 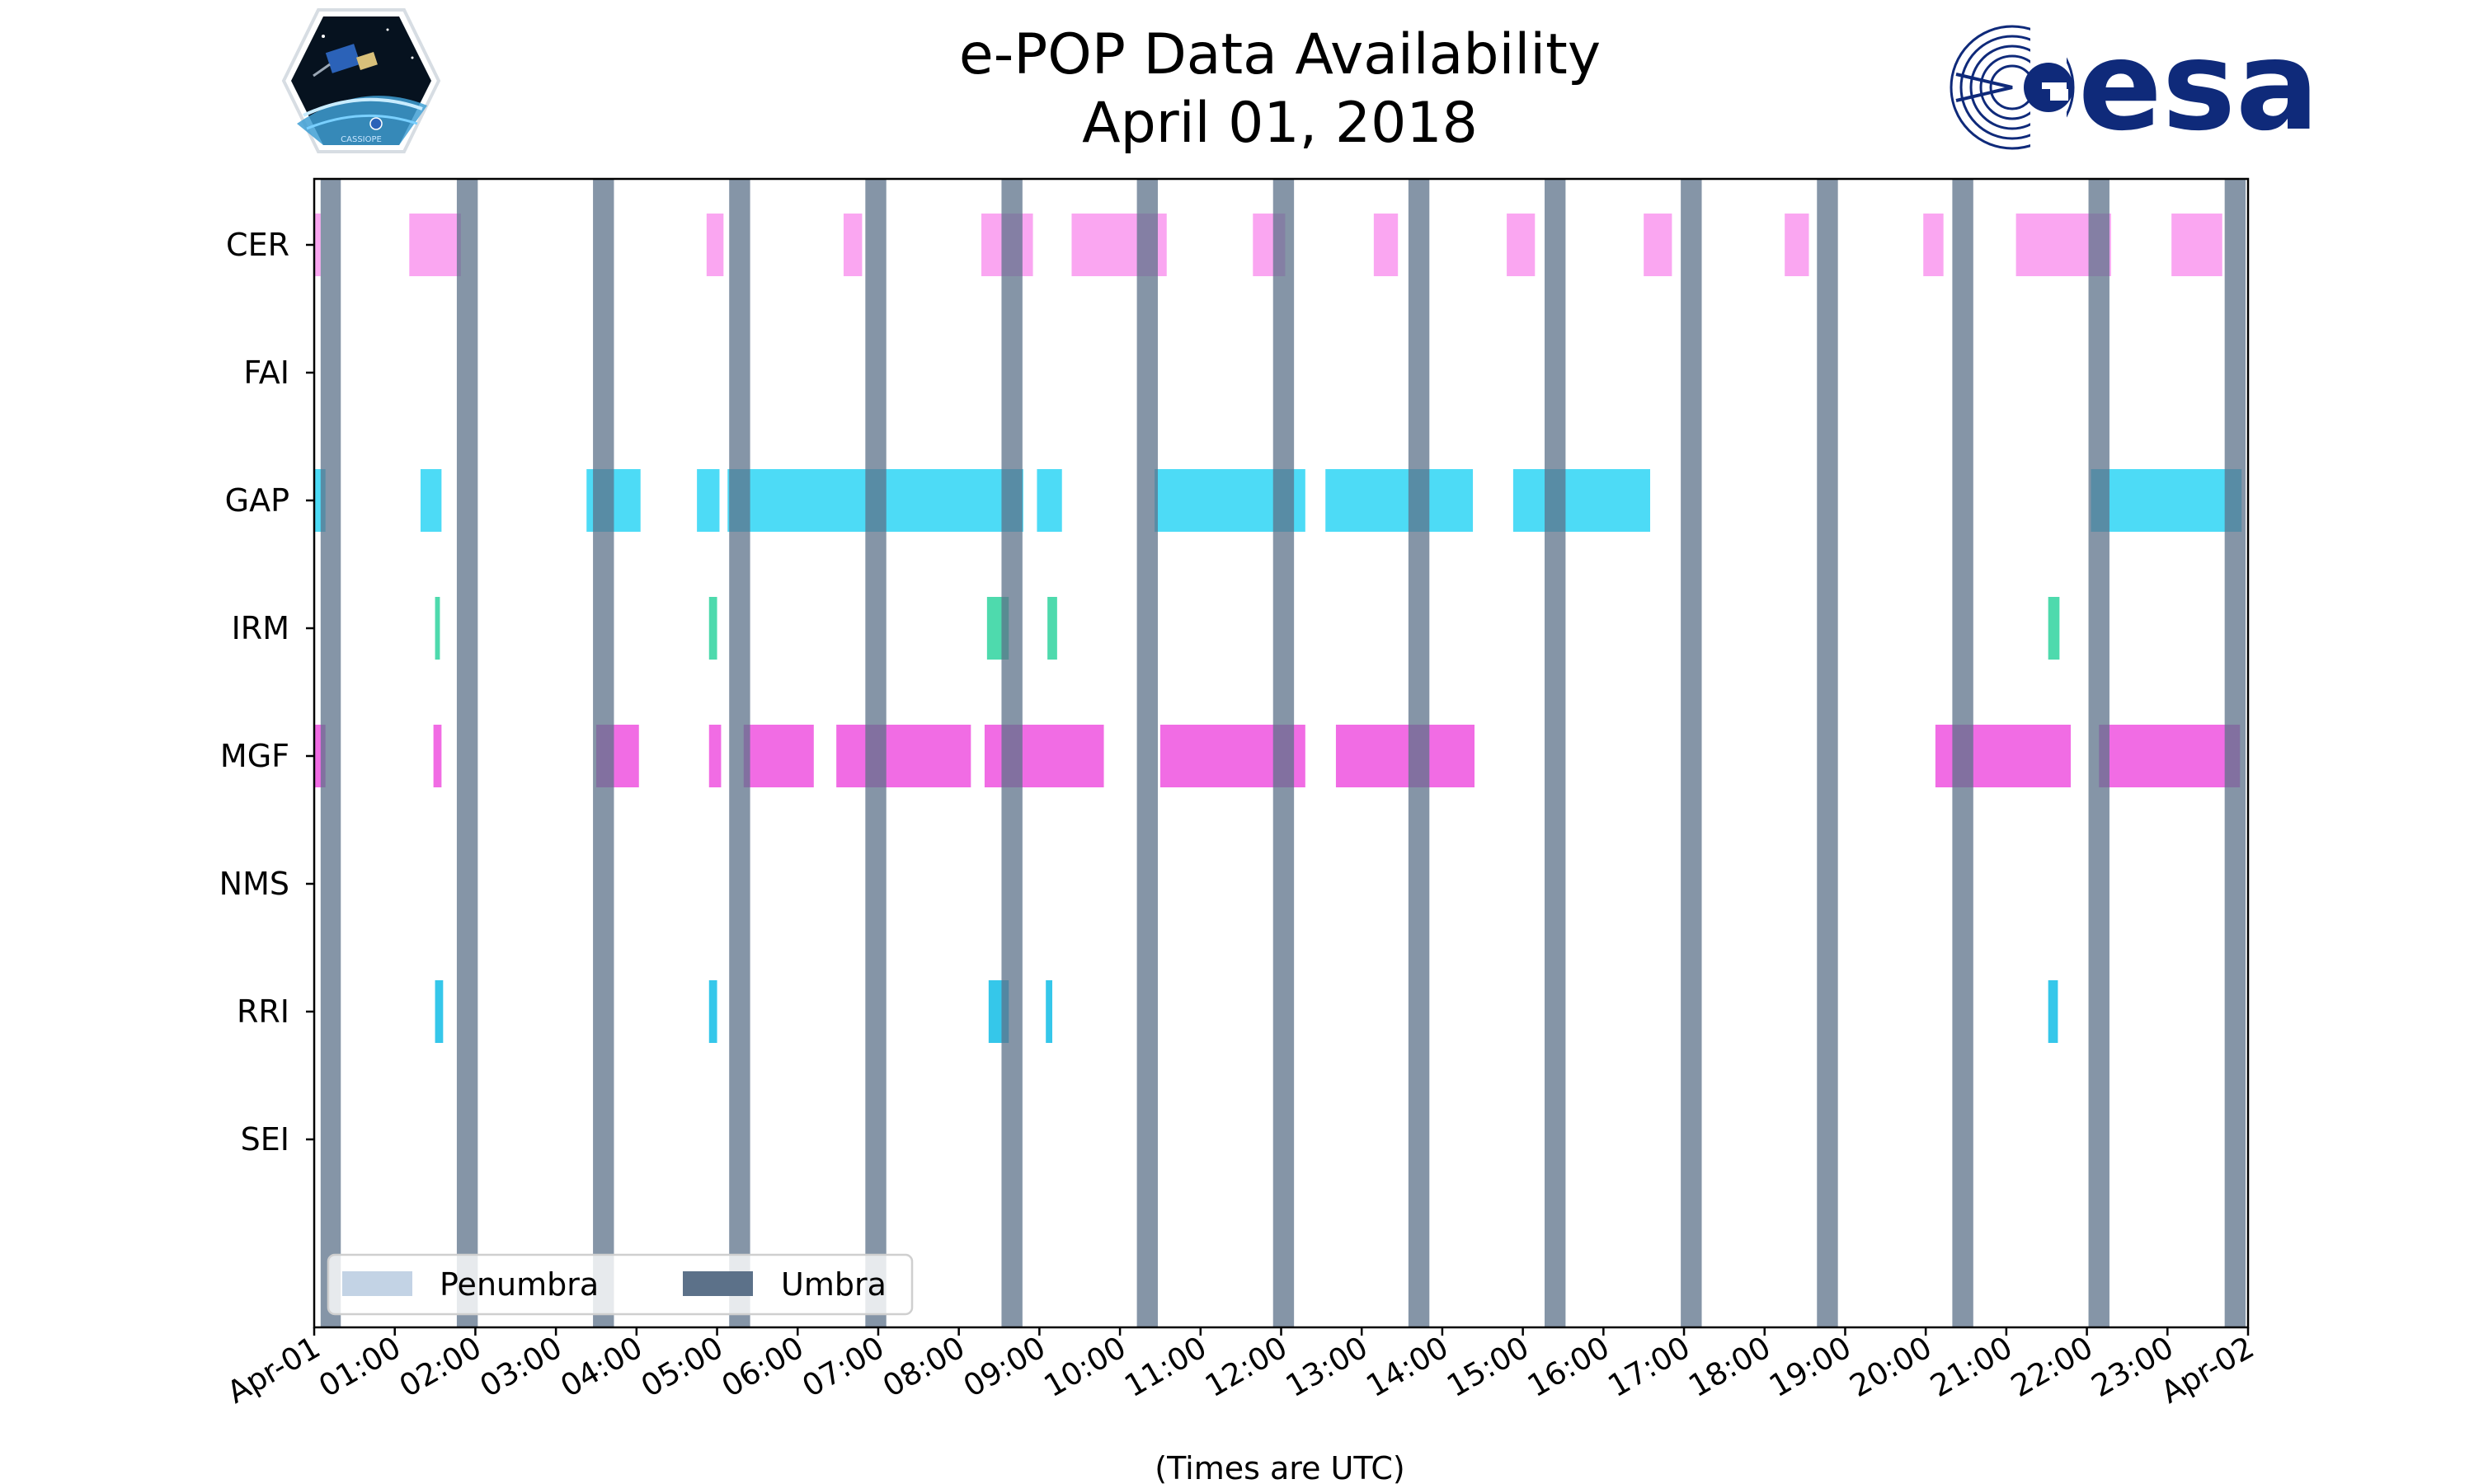 What do you see at coordinates (2052, 1367) in the screenshot?
I see `x-tick-label: 22:00` at bounding box center [2052, 1367].